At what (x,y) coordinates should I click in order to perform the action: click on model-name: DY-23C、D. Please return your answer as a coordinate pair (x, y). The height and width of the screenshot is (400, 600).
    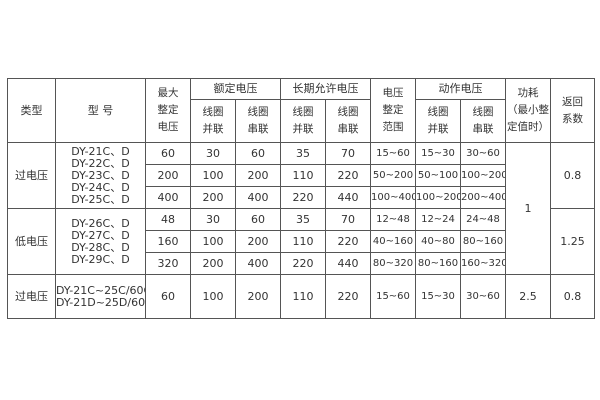
    Looking at the image, I should click on (100, 175).